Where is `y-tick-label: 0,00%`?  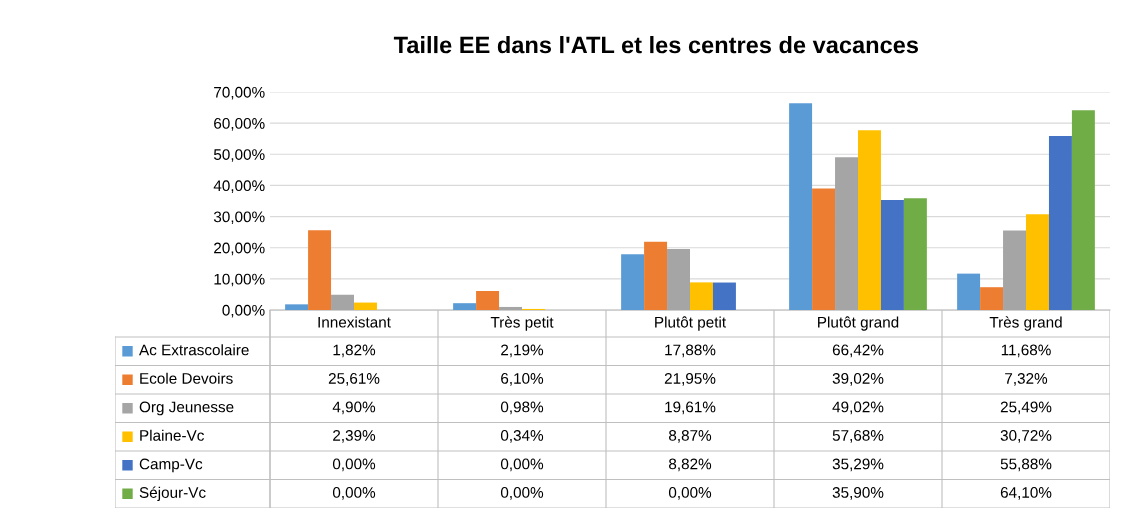 y-tick-label: 0,00% is located at coordinates (243, 311).